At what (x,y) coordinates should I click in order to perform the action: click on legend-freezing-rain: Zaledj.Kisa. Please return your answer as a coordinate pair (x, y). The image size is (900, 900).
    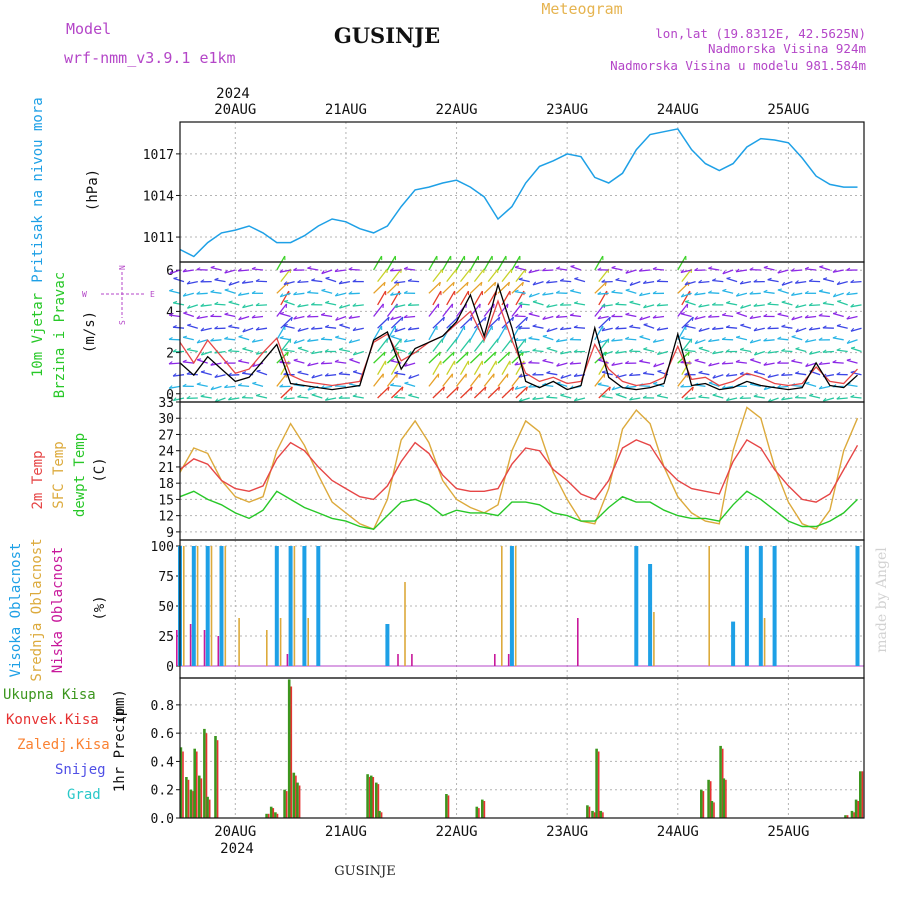
    Looking at the image, I should click on (63, 745).